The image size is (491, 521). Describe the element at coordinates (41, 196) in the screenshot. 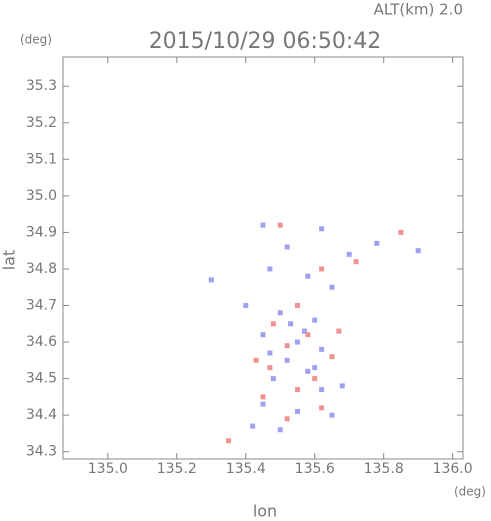

I see `y-tick-label: 35.0` at that location.